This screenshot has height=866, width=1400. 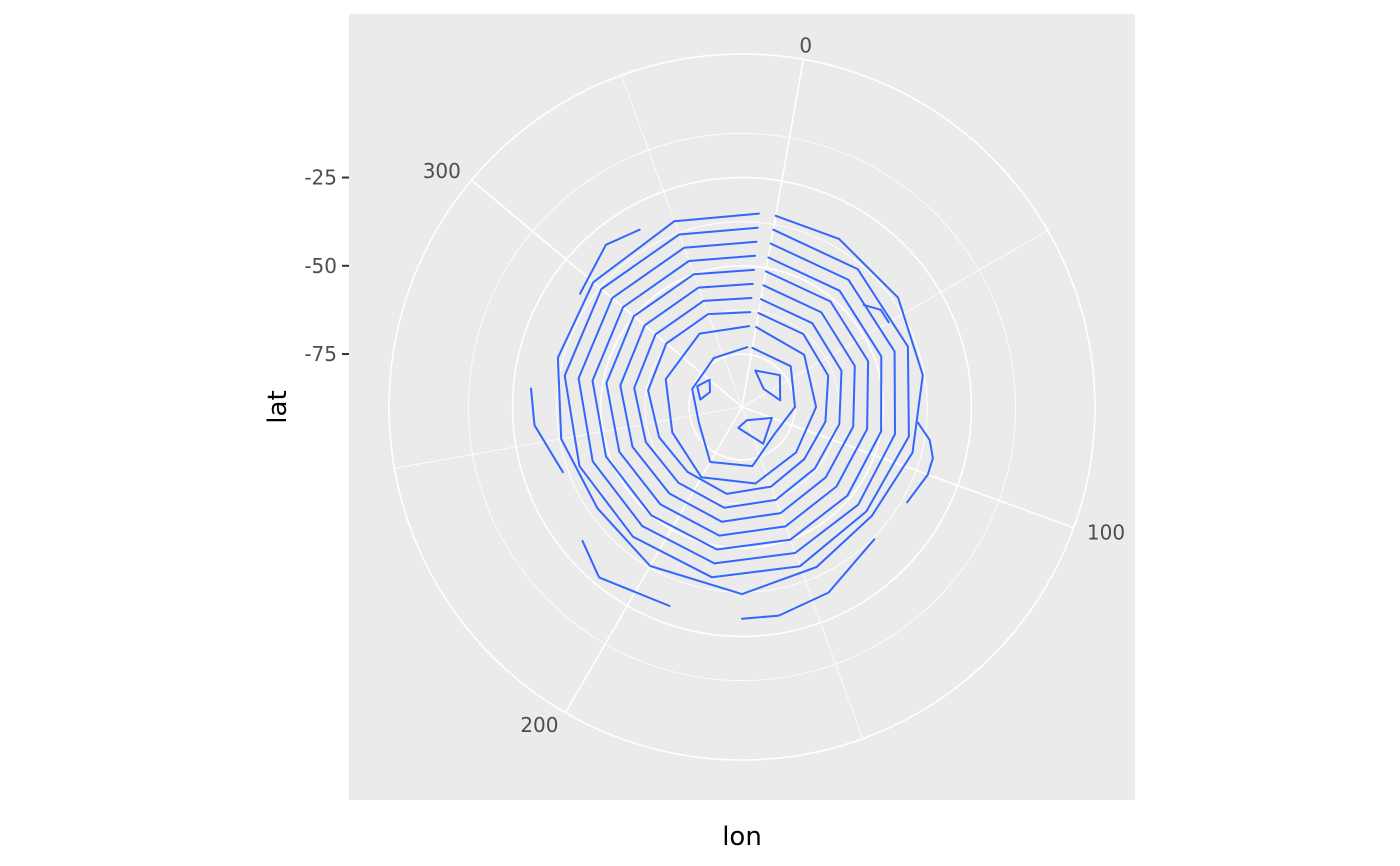 What do you see at coordinates (278, 406) in the screenshot?
I see `y-axis-title: lat` at bounding box center [278, 406].